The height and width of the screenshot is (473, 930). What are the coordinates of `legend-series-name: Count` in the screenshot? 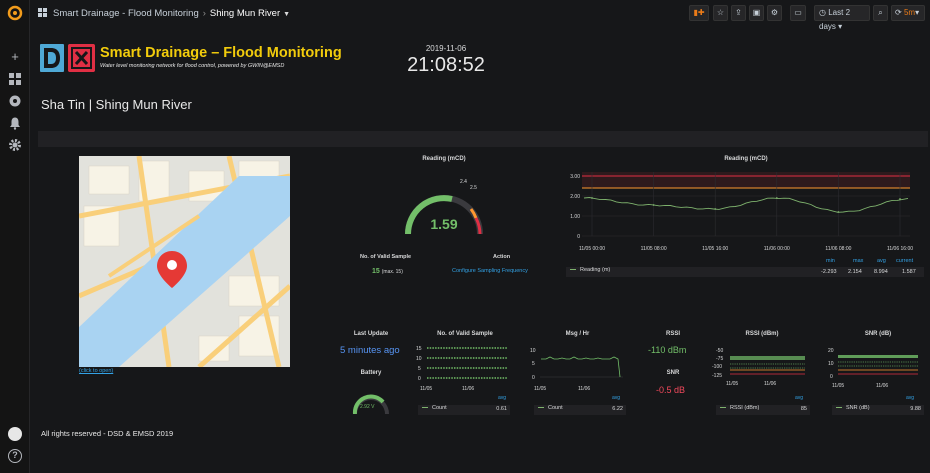 It's located at (439, 408).